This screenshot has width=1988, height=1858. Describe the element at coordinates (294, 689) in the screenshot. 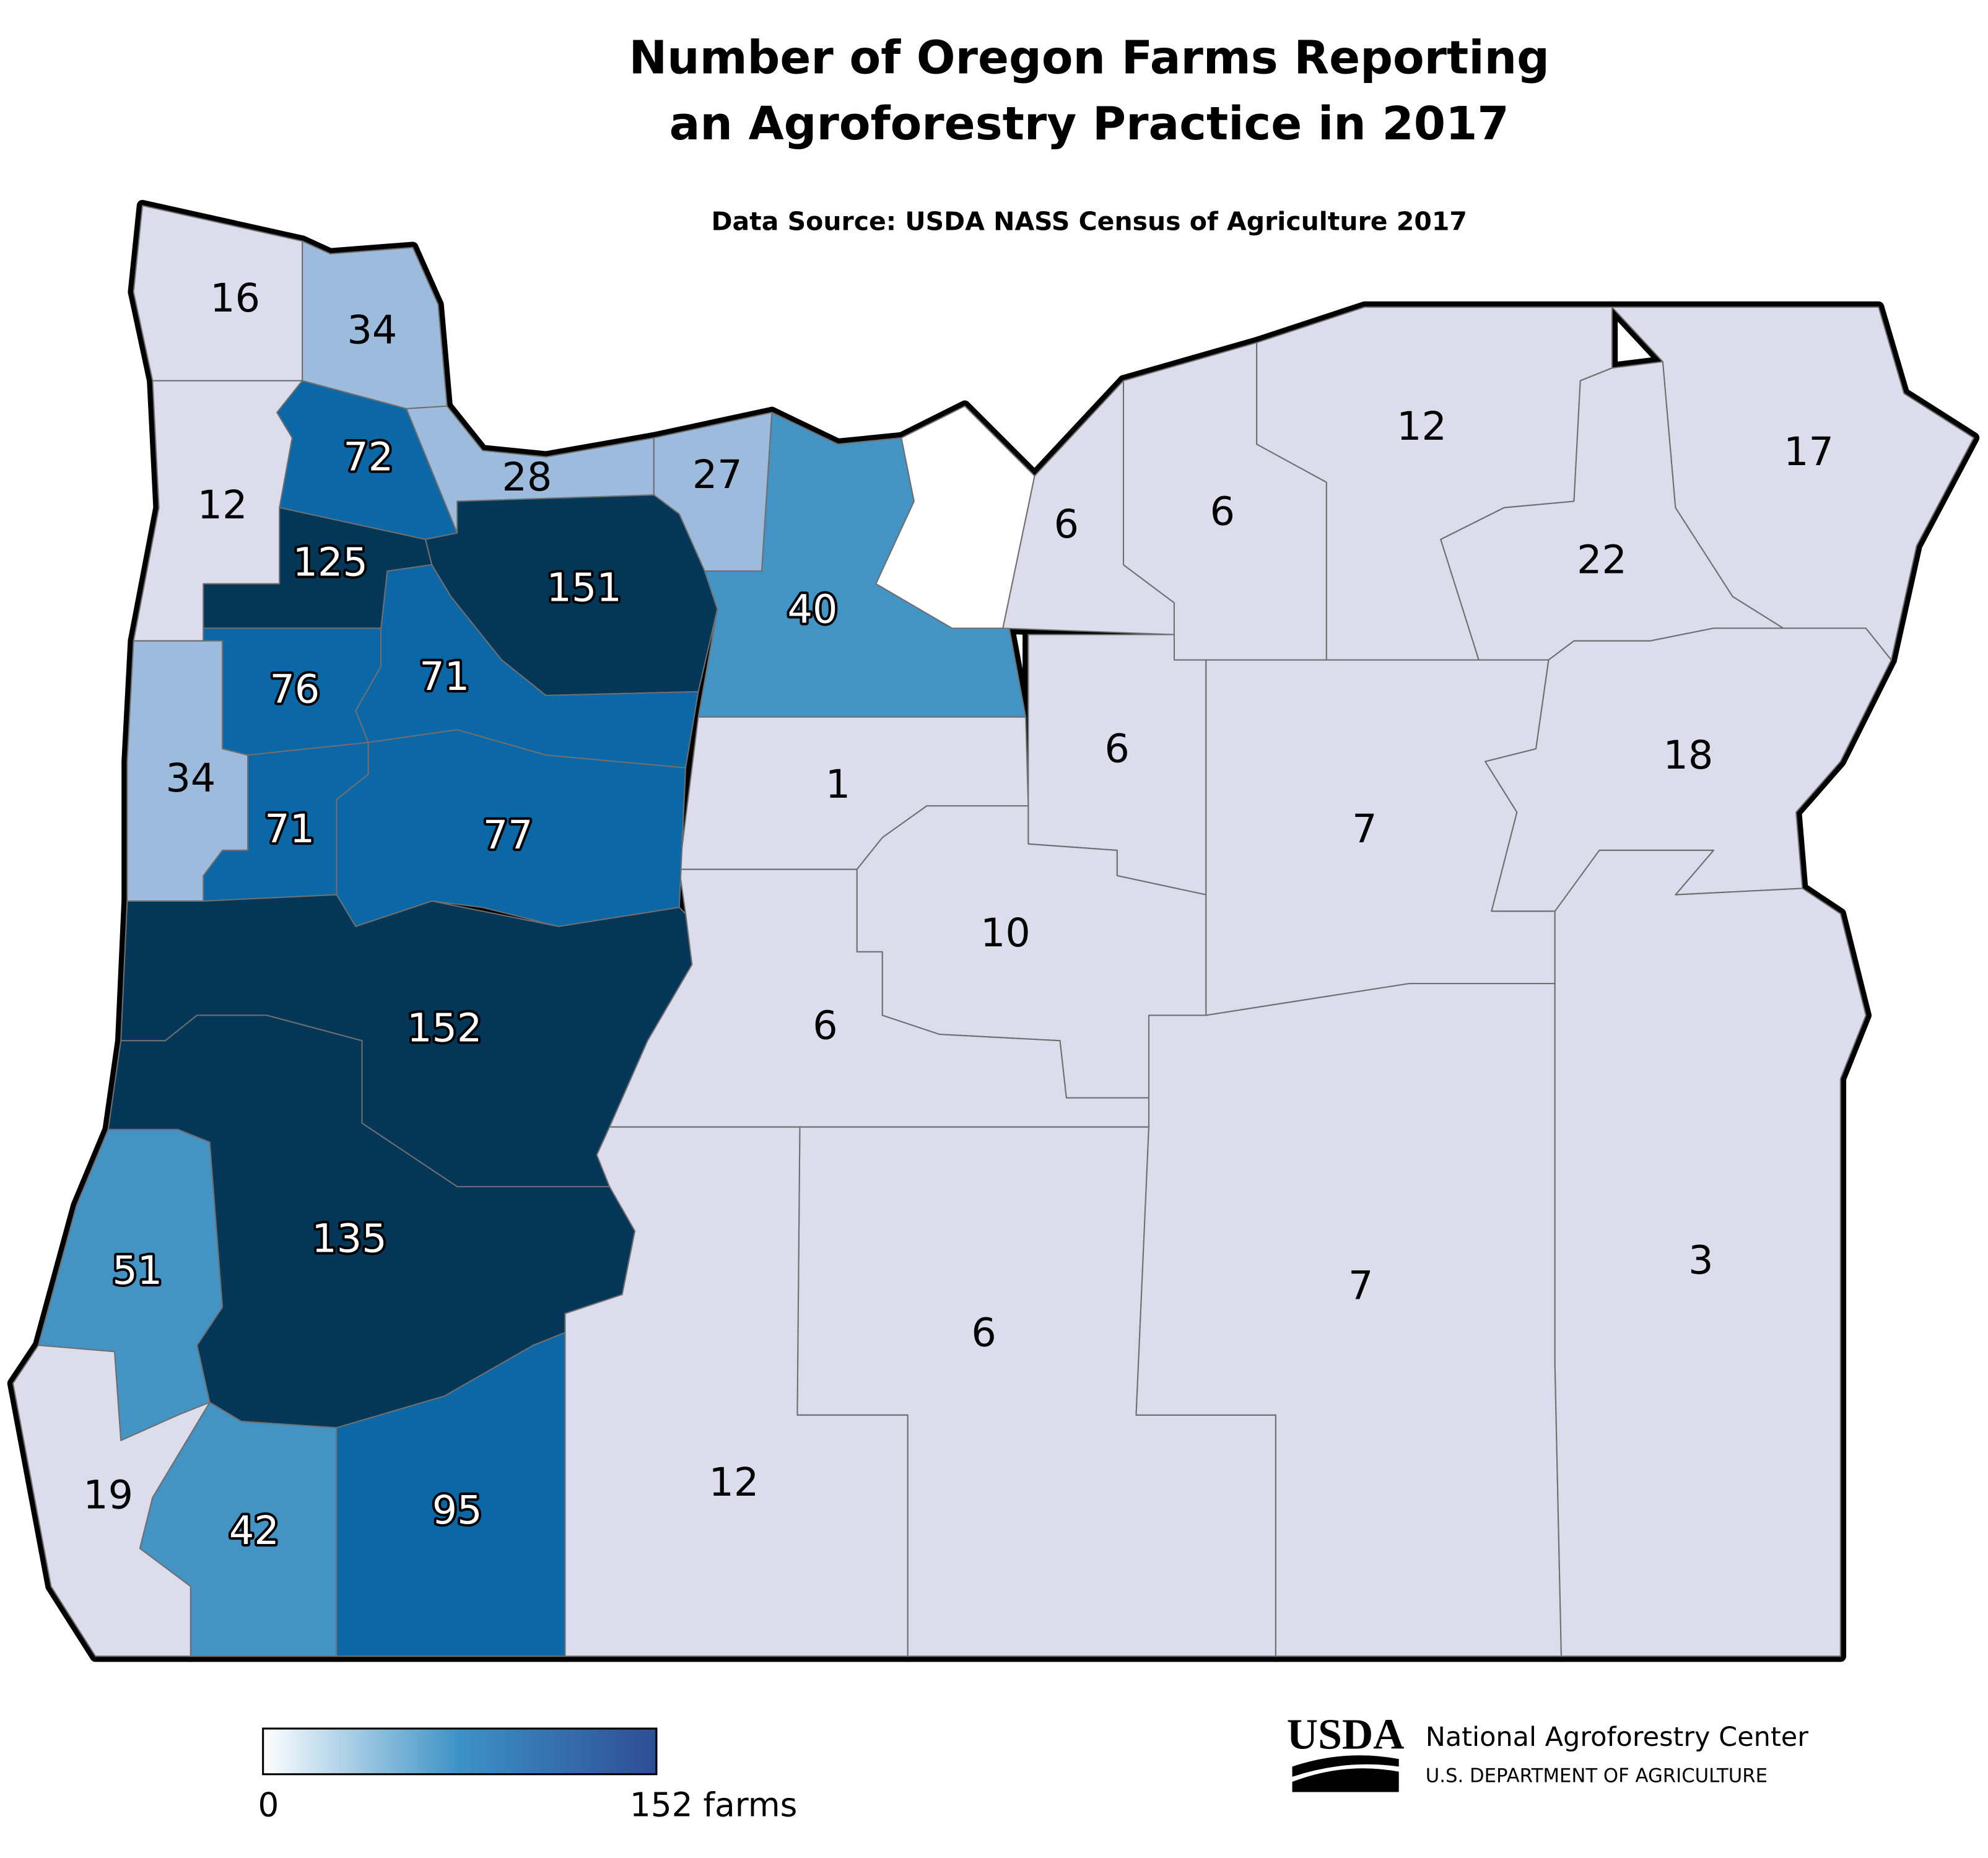

I see `county-value: 76` at that location.